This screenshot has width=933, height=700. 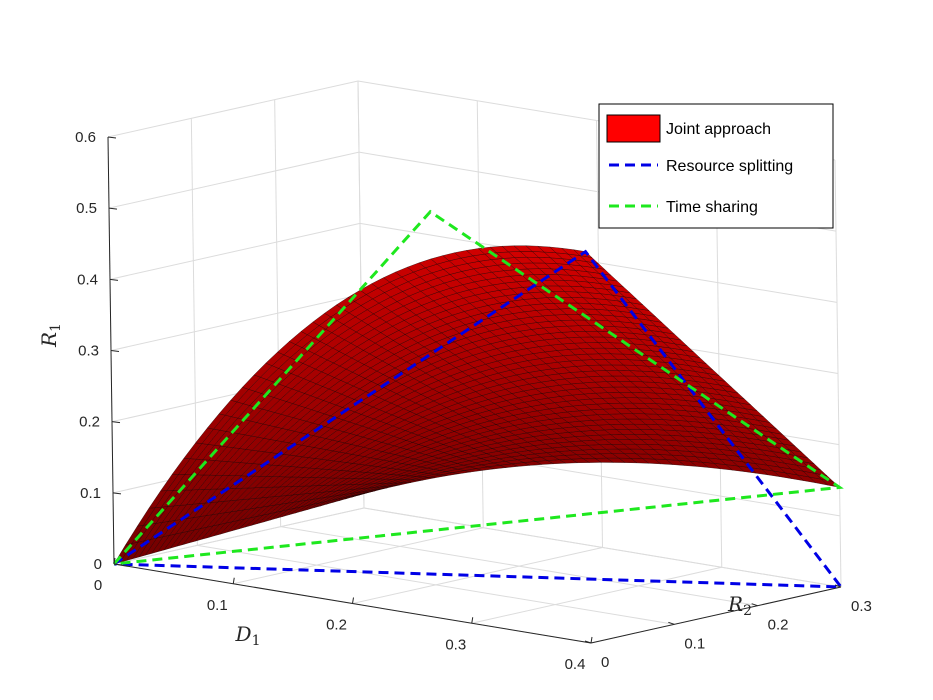 What do you see at coordinates (605, 662) in the screenshot?
I see `y-tick-label: 0` at bounding box center [605, 662].